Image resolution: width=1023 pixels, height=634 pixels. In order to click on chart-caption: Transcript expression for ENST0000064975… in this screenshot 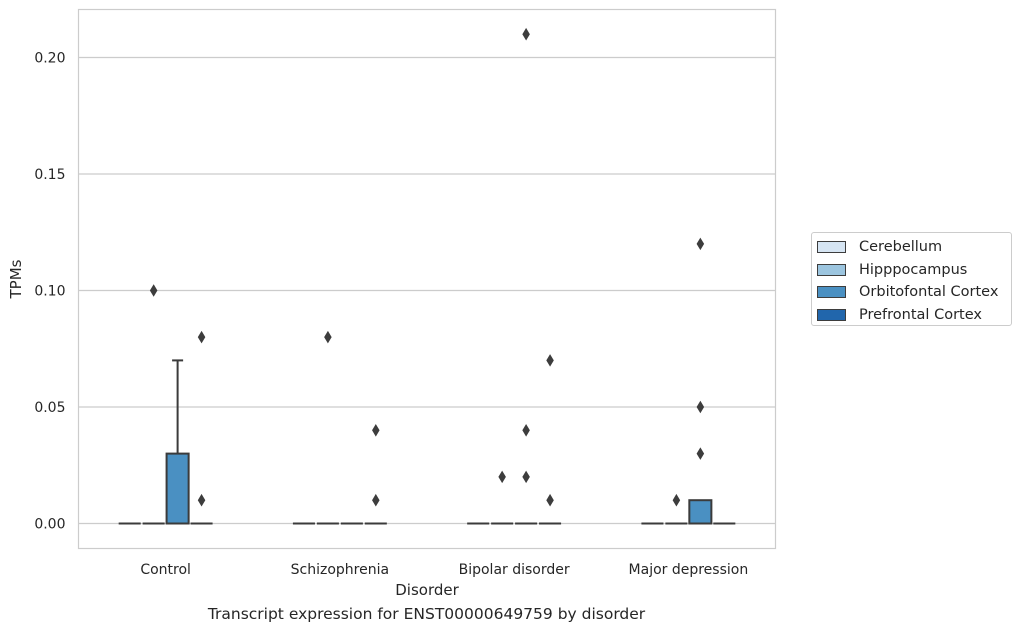, I will do `click(426, 614)`.